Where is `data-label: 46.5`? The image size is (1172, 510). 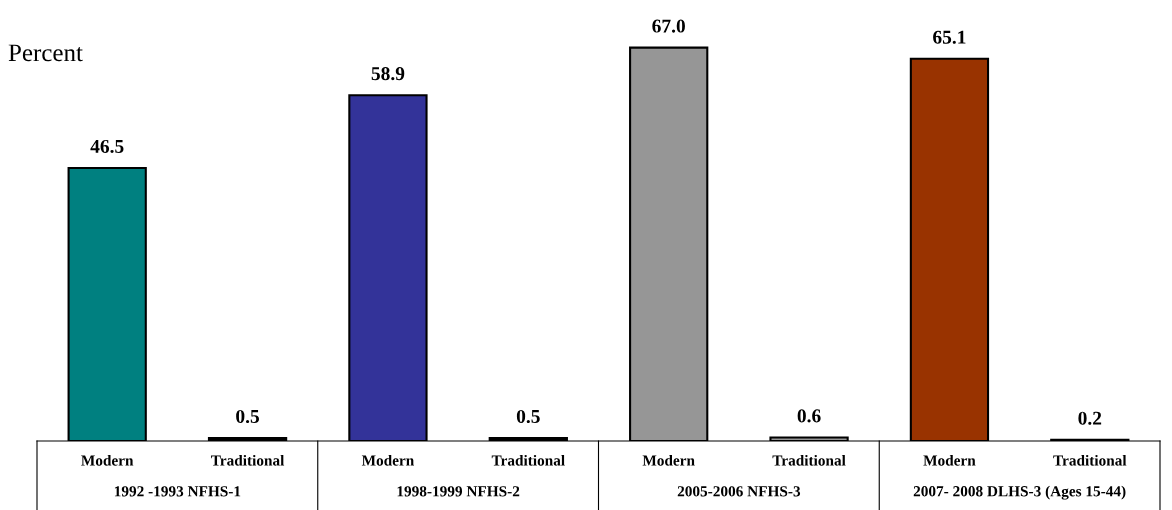
data-label: 46.5 is located at coordinates (107, 146).